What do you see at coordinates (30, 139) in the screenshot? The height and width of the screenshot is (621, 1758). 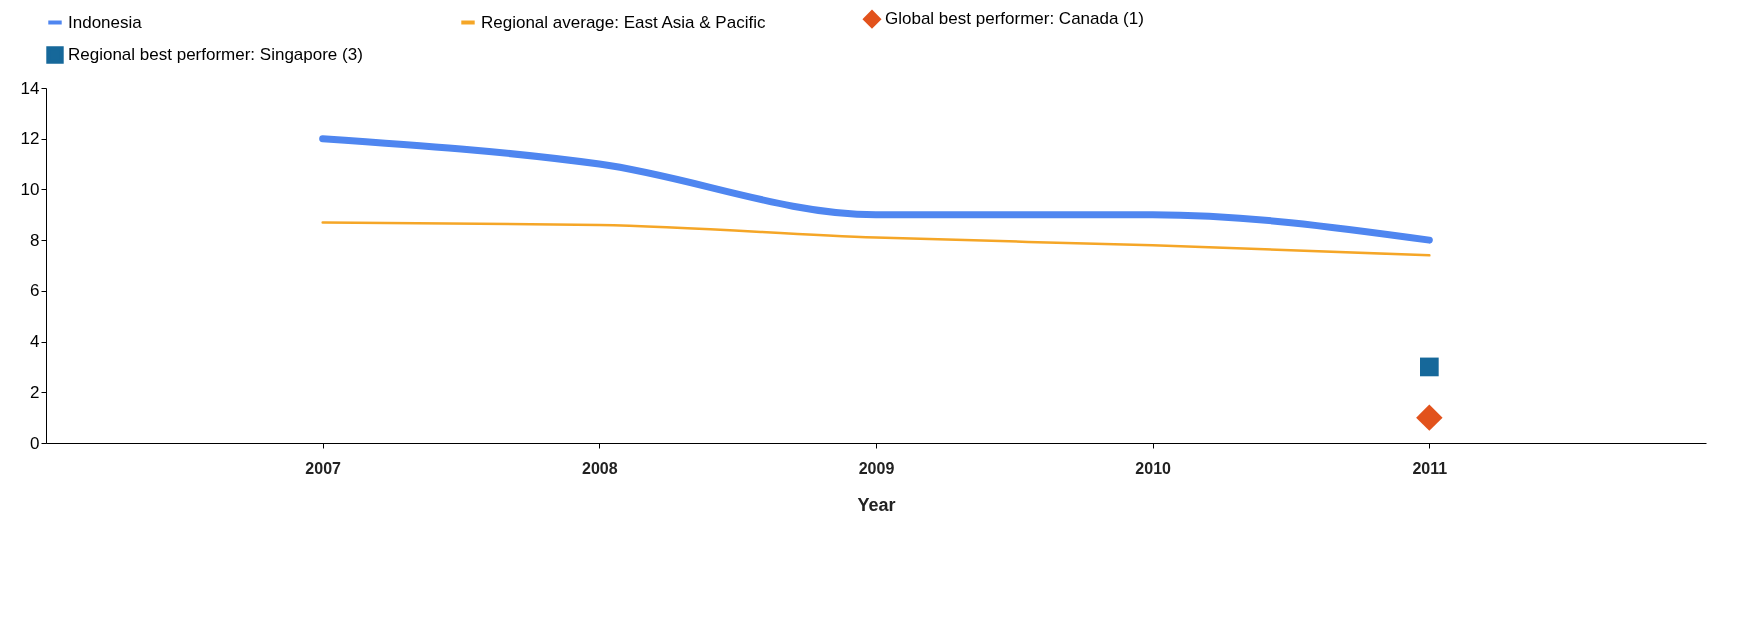 I see `y-tick-label: 12` at bounding box center [30, 139].